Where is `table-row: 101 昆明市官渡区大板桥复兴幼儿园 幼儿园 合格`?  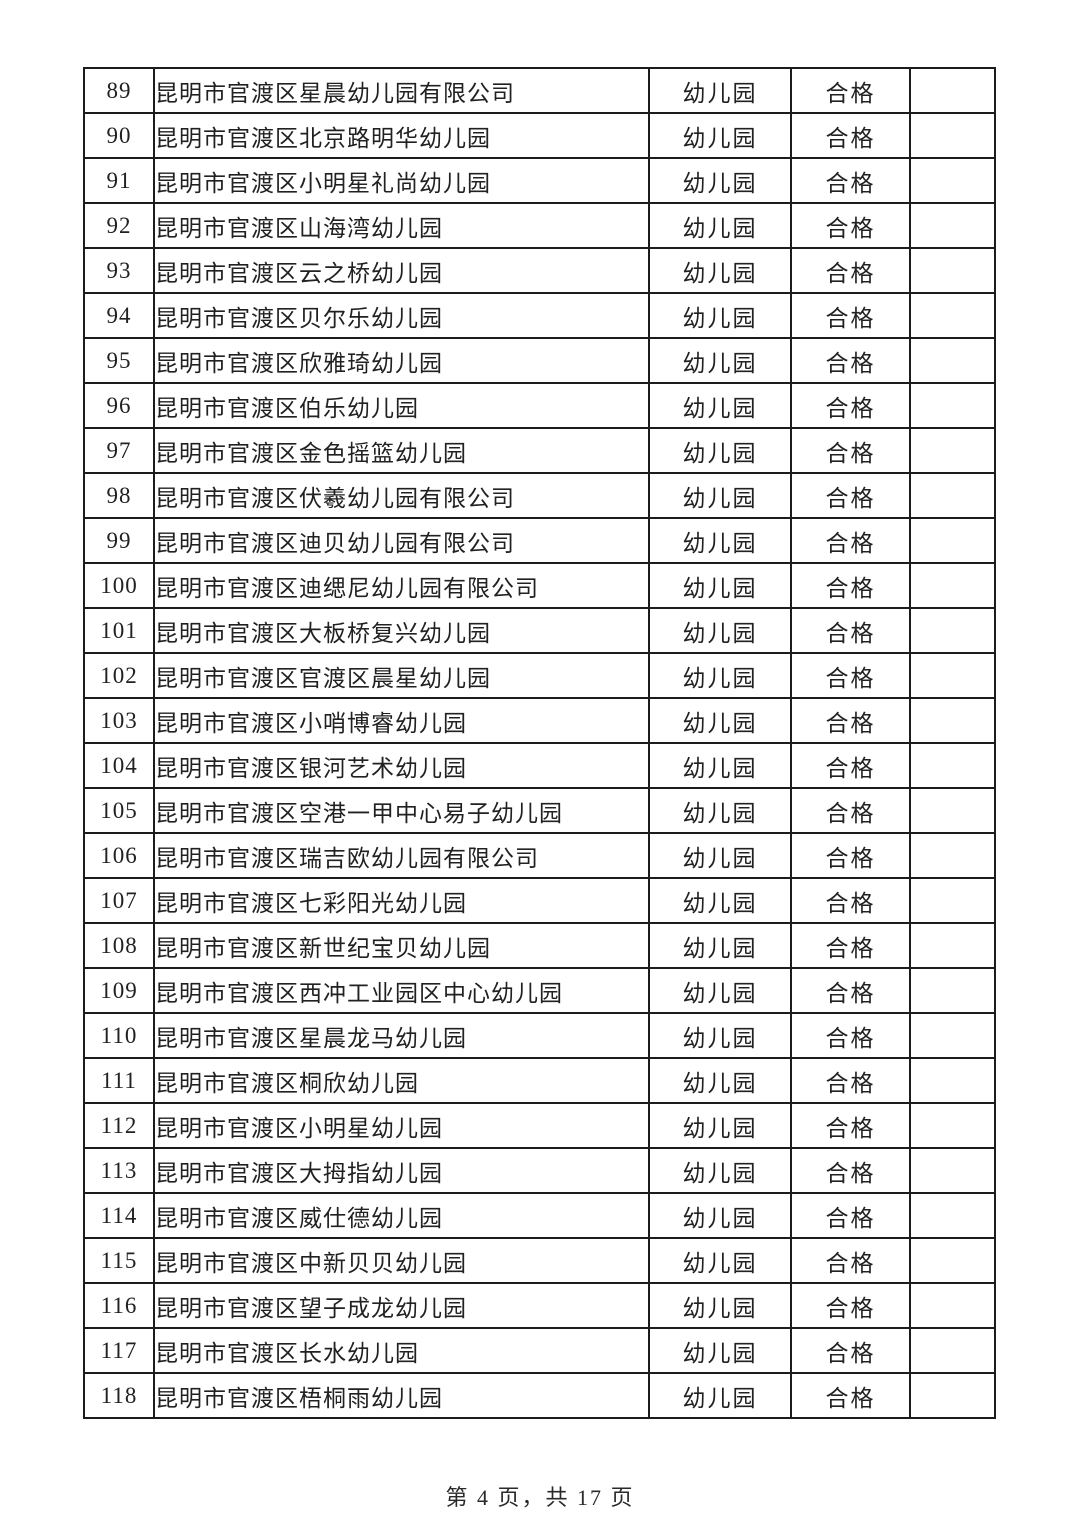
table-row: 101 昆明市官渡区大板桥复兴幼儿园 幼儿园 合格 is located at coordinates (539, 630).